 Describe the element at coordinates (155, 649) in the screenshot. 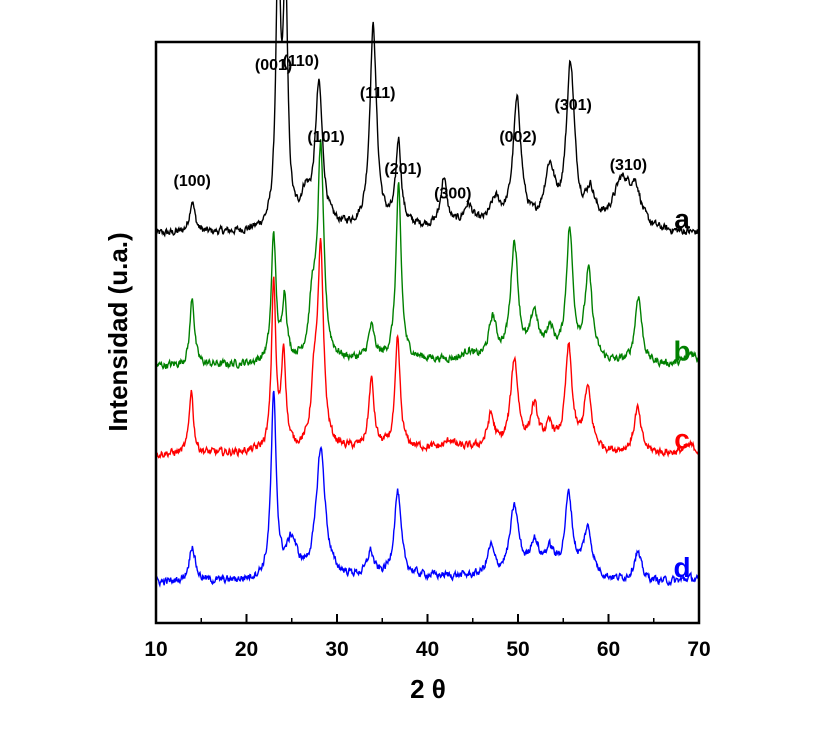

I see `x-tick-label: 10` at that location.